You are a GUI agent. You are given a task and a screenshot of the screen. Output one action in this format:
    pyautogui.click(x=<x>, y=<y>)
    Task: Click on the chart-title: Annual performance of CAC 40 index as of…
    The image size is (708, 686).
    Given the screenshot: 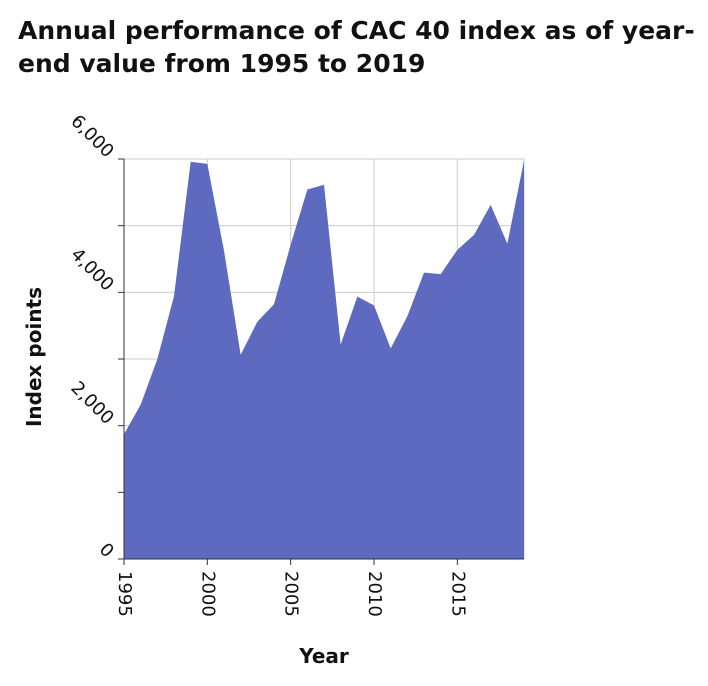 What is the action you would take?
    pyautogui.click(x=356, y=47)
    